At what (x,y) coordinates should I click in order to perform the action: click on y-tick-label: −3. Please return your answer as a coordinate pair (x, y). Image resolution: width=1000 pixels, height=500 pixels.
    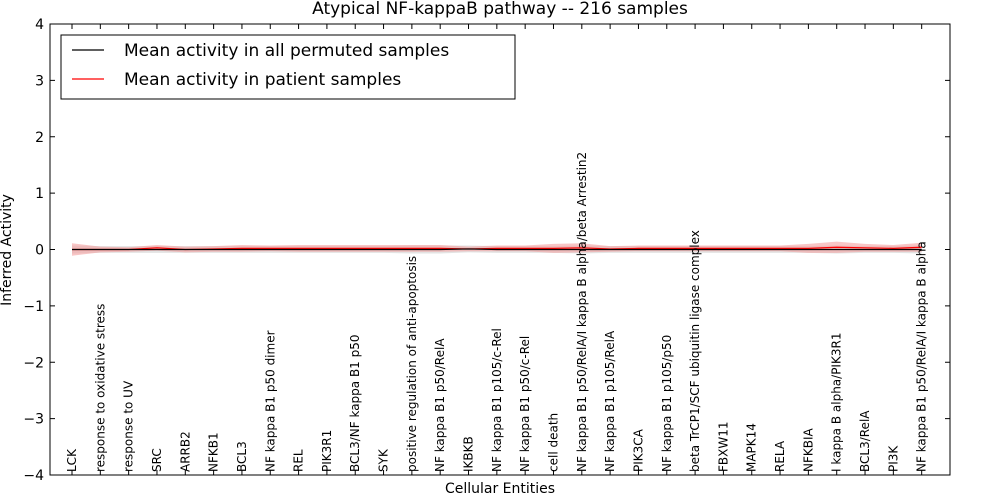
    Looking at the image, I should click on (33, 420).